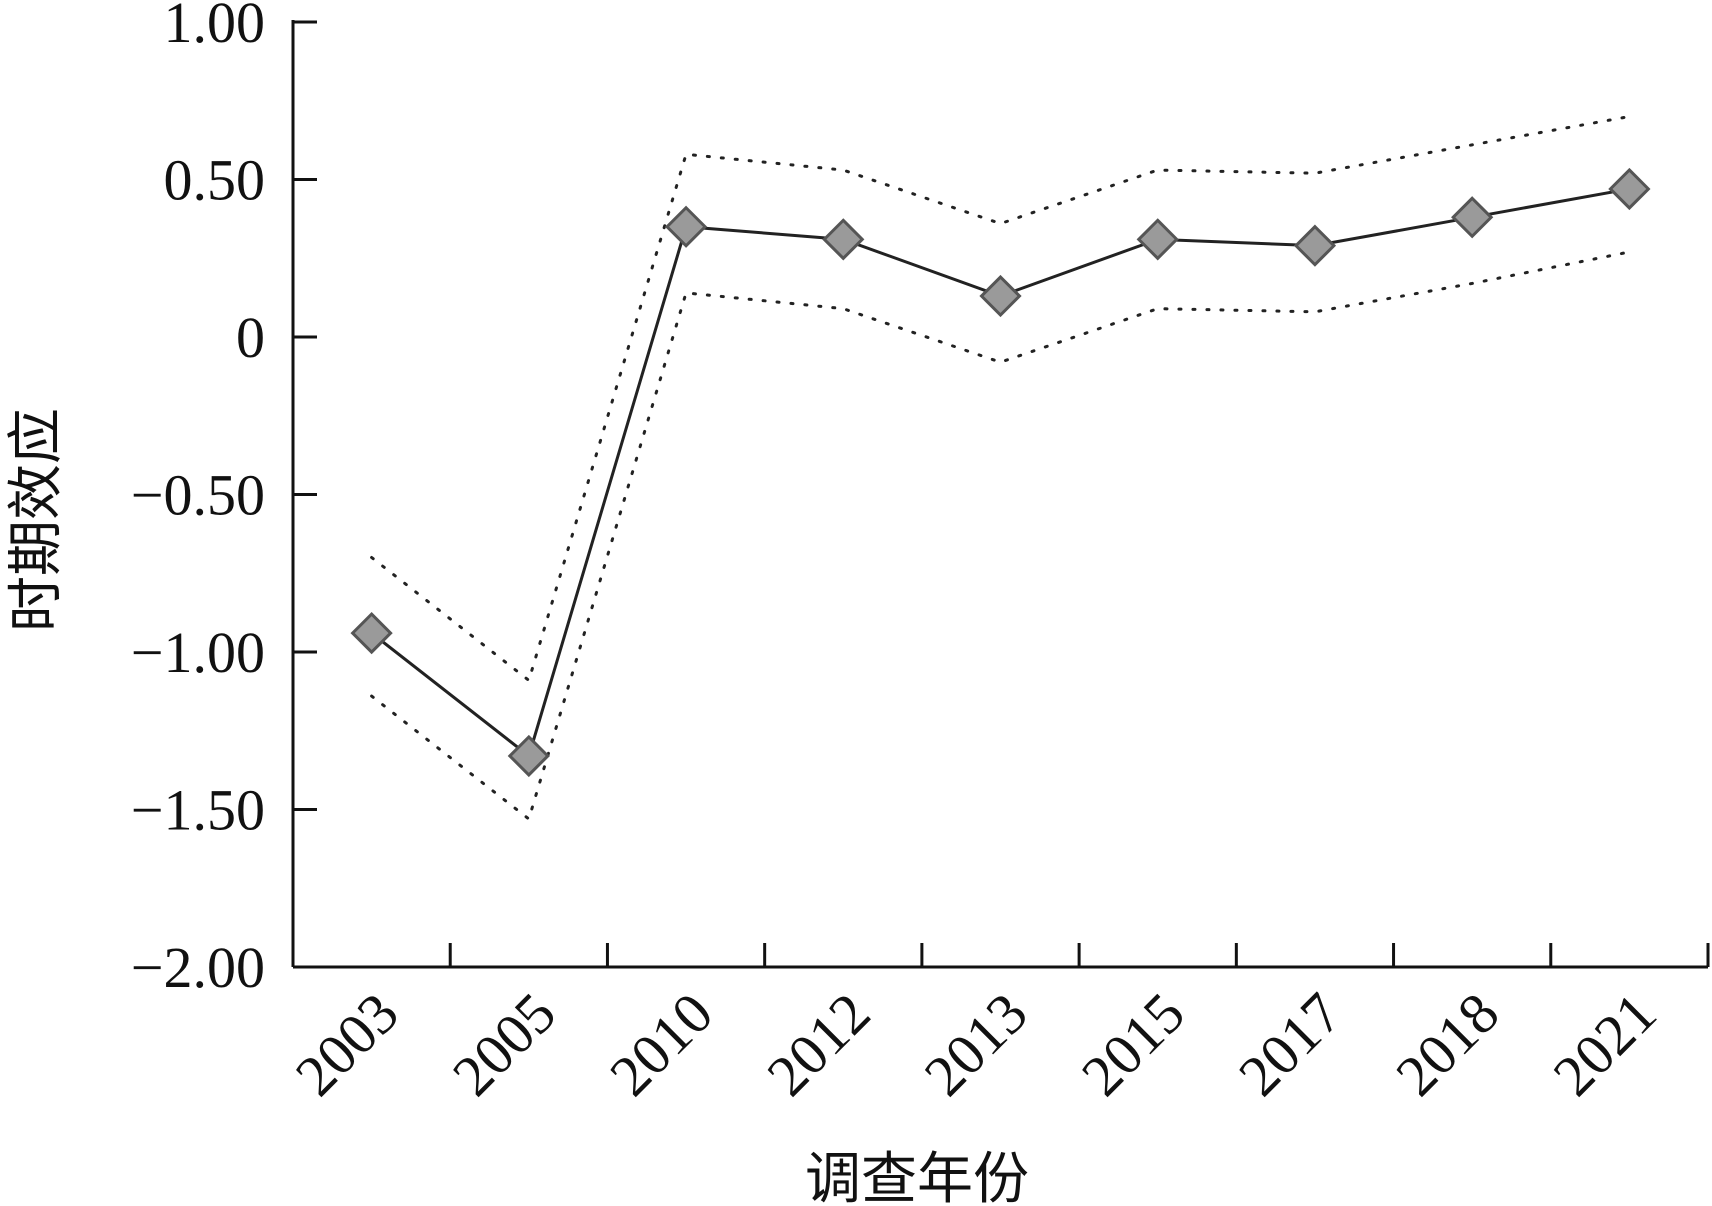 The image size is (1712, 1206). What do you see at coordinates (917, 1176) in the screenshot?
I see `x-axis-title: 调查年份` at bounding box center [917, 1176].